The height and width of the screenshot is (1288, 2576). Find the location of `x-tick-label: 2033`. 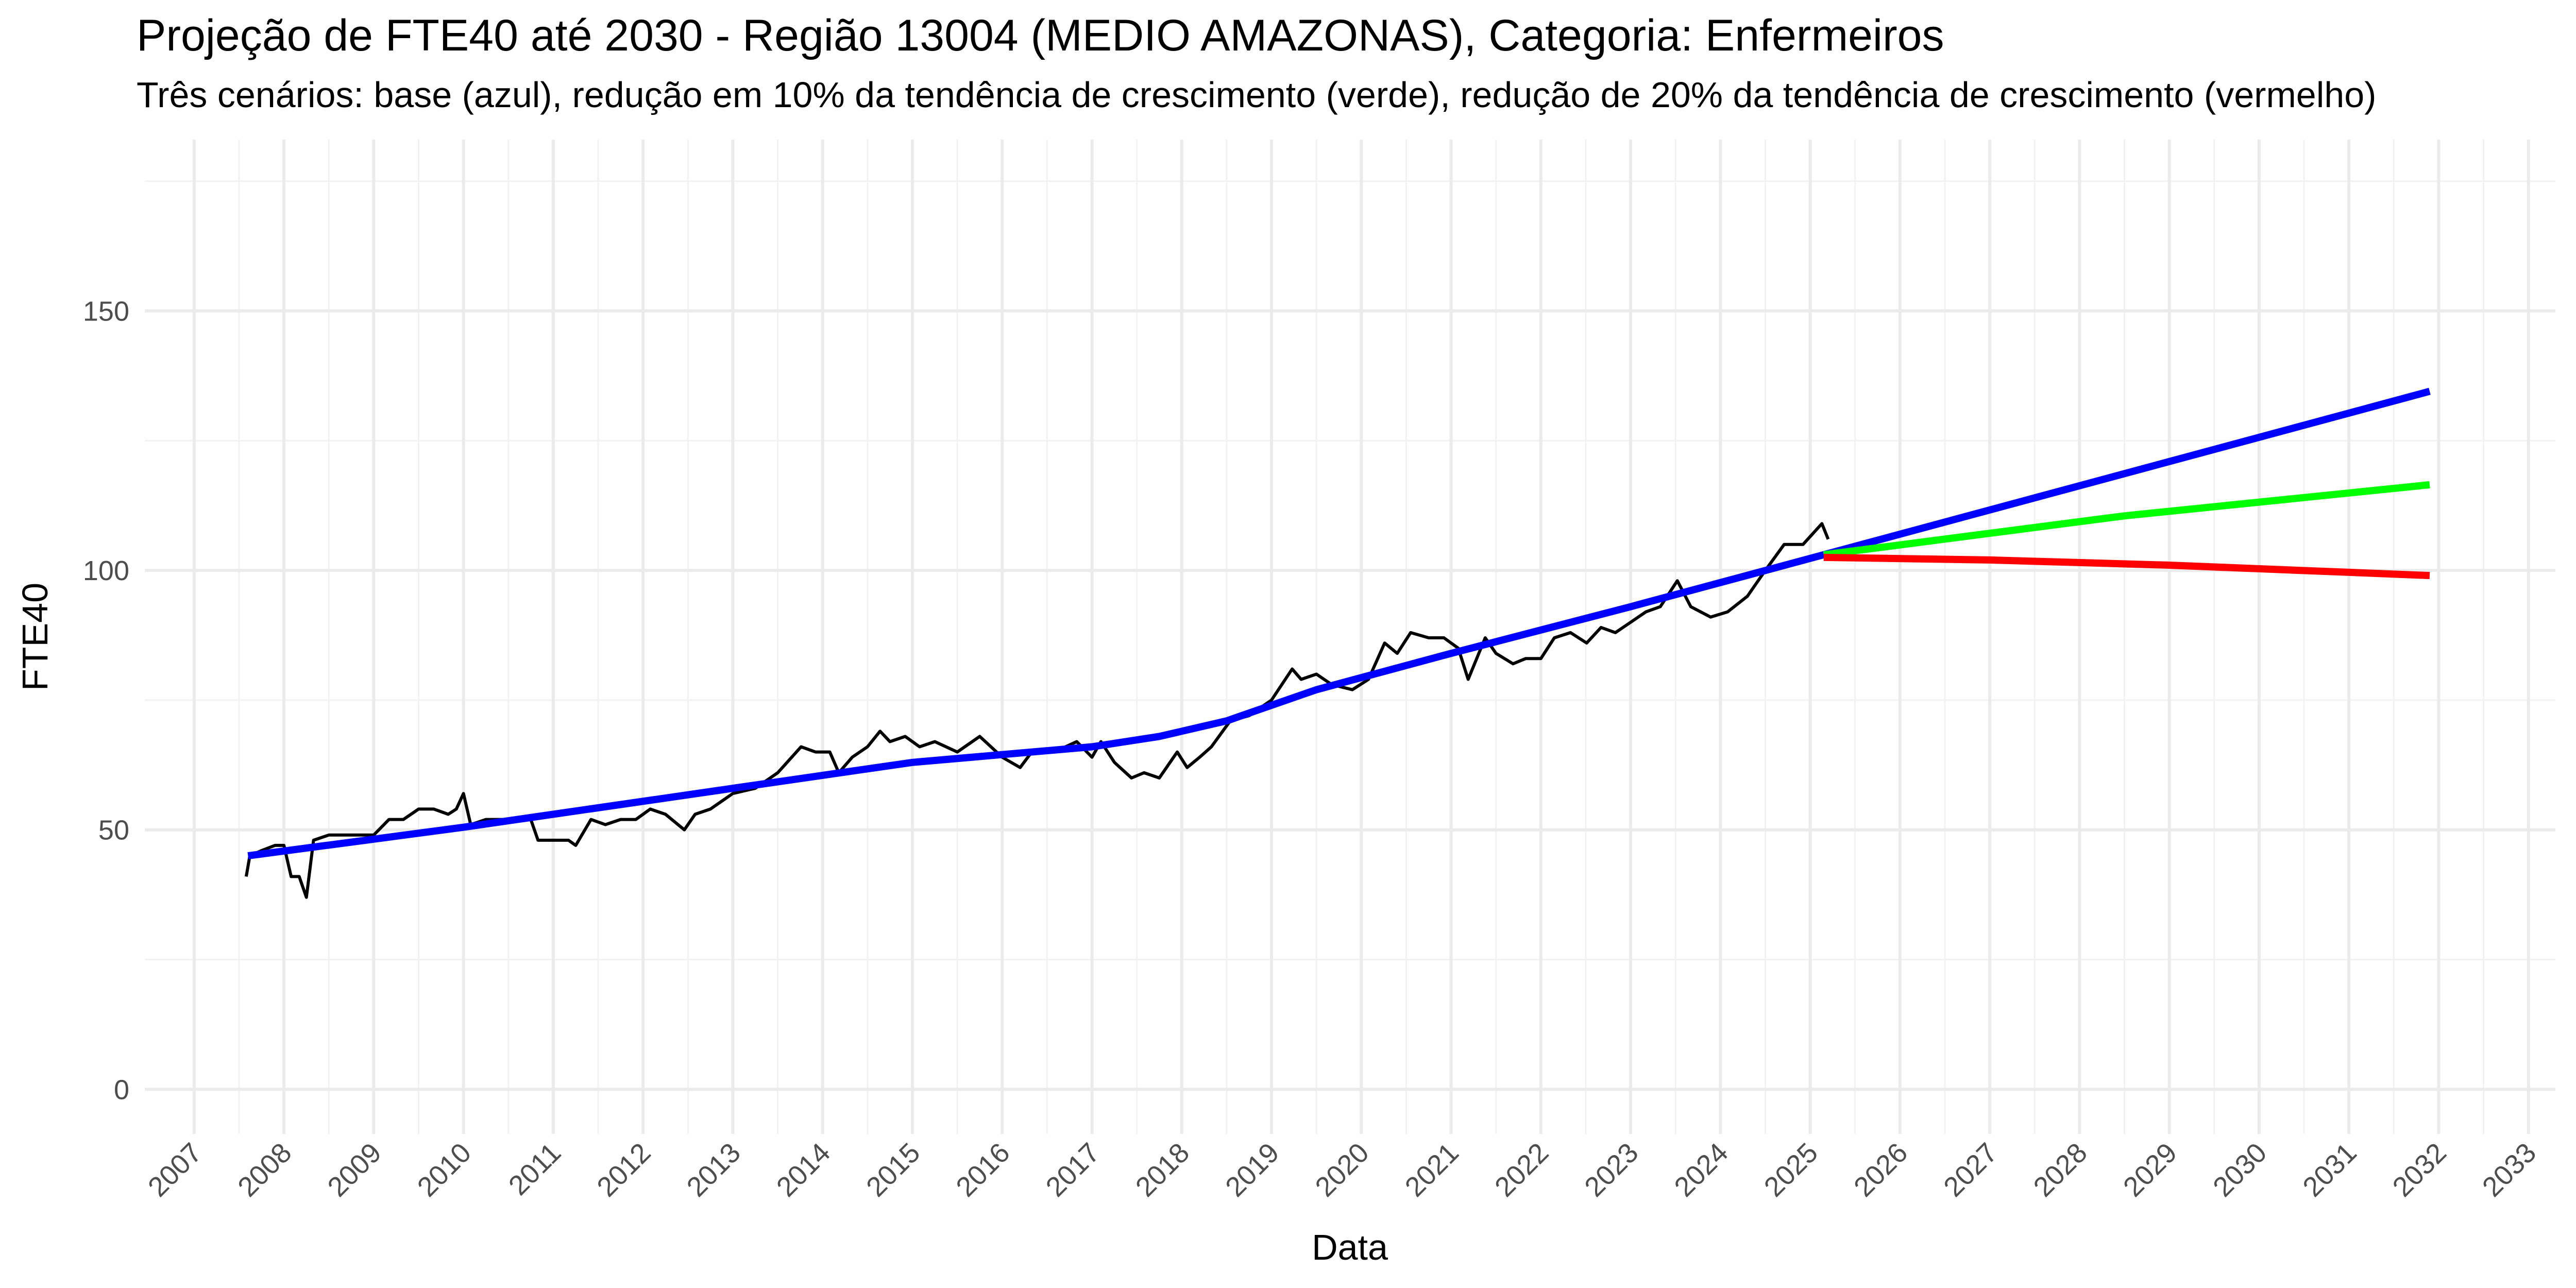

x-tick-label: 2033 is located at coordinates (2509, 1169).